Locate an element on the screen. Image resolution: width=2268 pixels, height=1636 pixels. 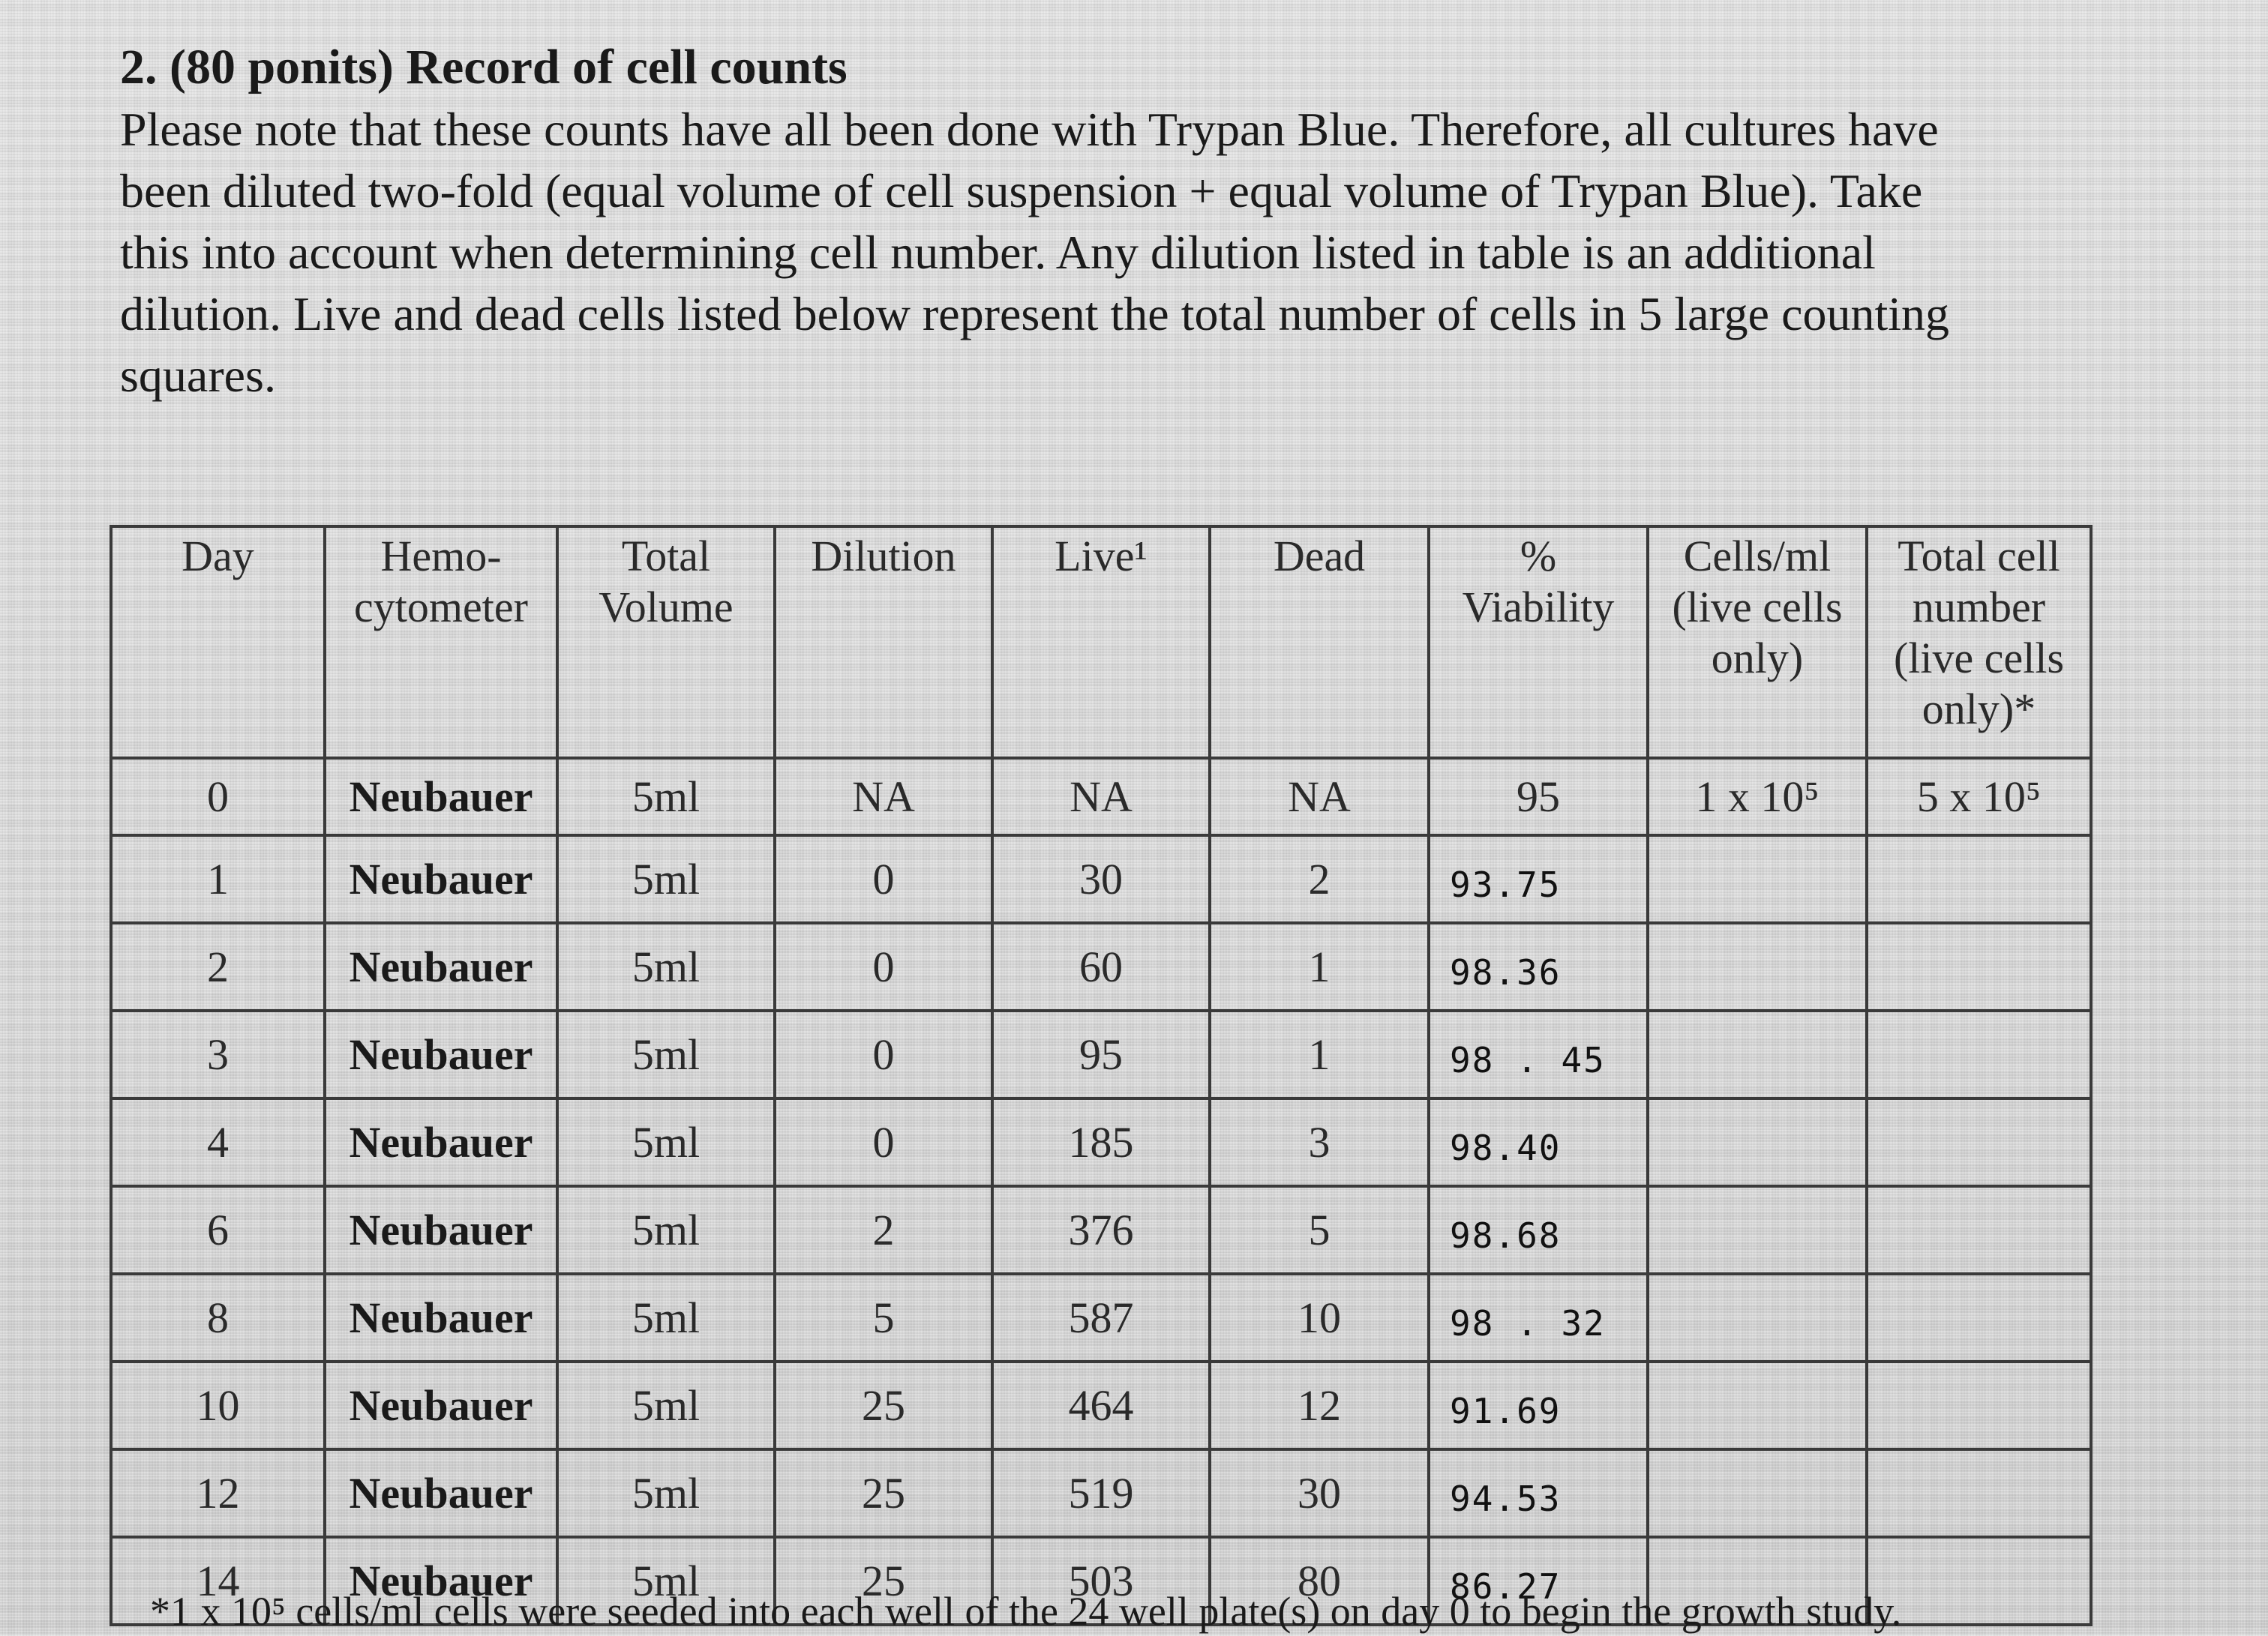
header-line: Total is located at coordinates (666, 556).